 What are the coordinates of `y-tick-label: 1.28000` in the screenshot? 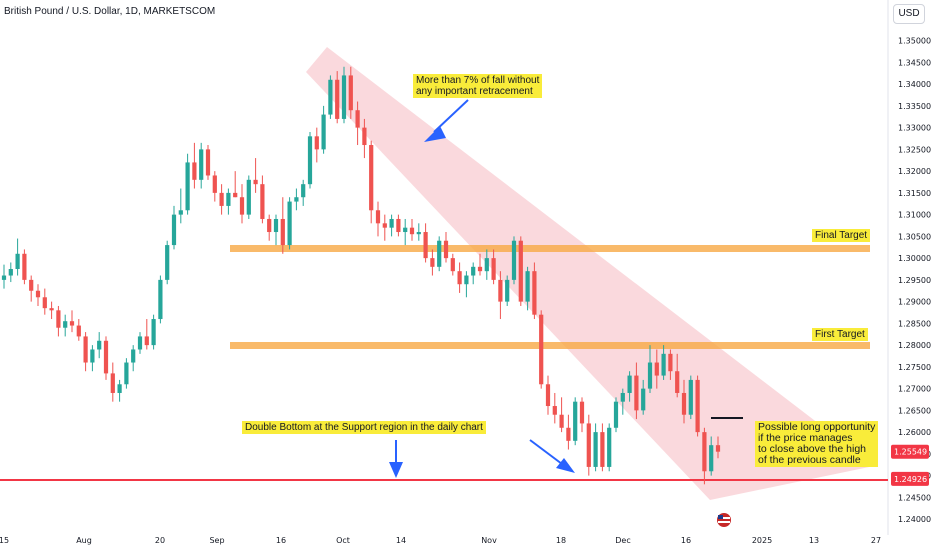 It's located at (914, 345).